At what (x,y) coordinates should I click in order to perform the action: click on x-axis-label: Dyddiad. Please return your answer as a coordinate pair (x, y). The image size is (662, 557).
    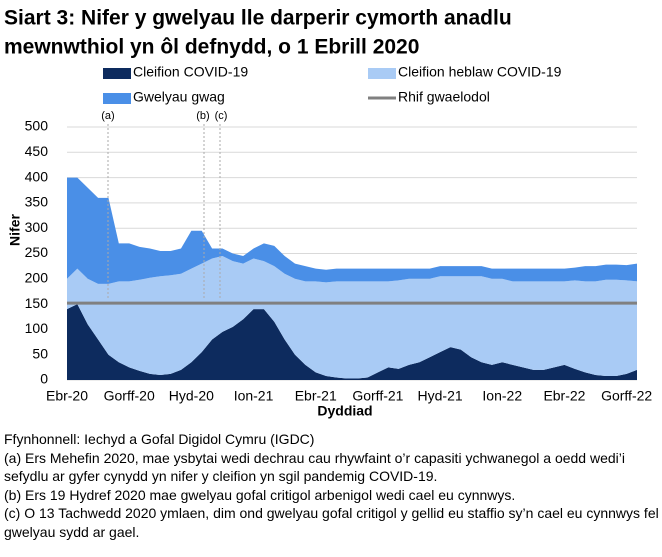
    Looking at the image, I should click on (344, 411).